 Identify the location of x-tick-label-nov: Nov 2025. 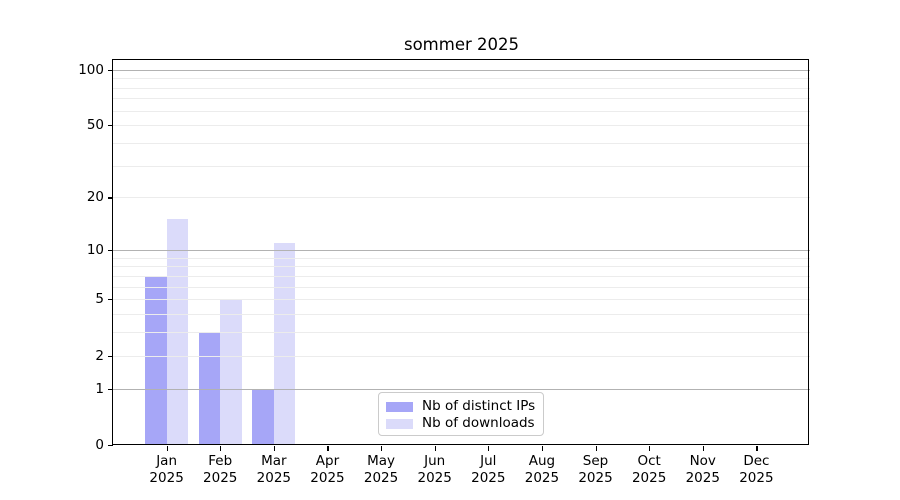
(702, 469).